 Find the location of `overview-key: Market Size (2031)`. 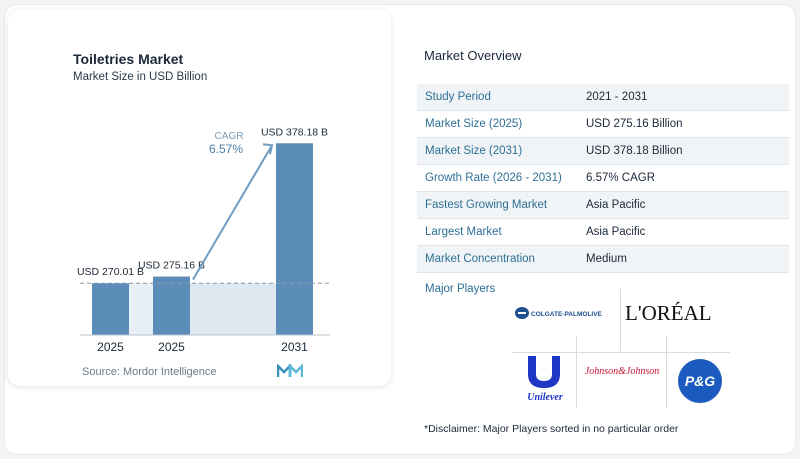

overview-key: Market Size (2031) is located at coordinates (474, 151).